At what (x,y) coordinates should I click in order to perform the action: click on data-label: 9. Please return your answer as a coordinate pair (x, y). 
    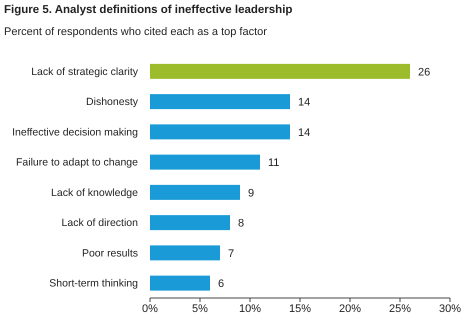
    Looking at the image, I should click on (251, 193).